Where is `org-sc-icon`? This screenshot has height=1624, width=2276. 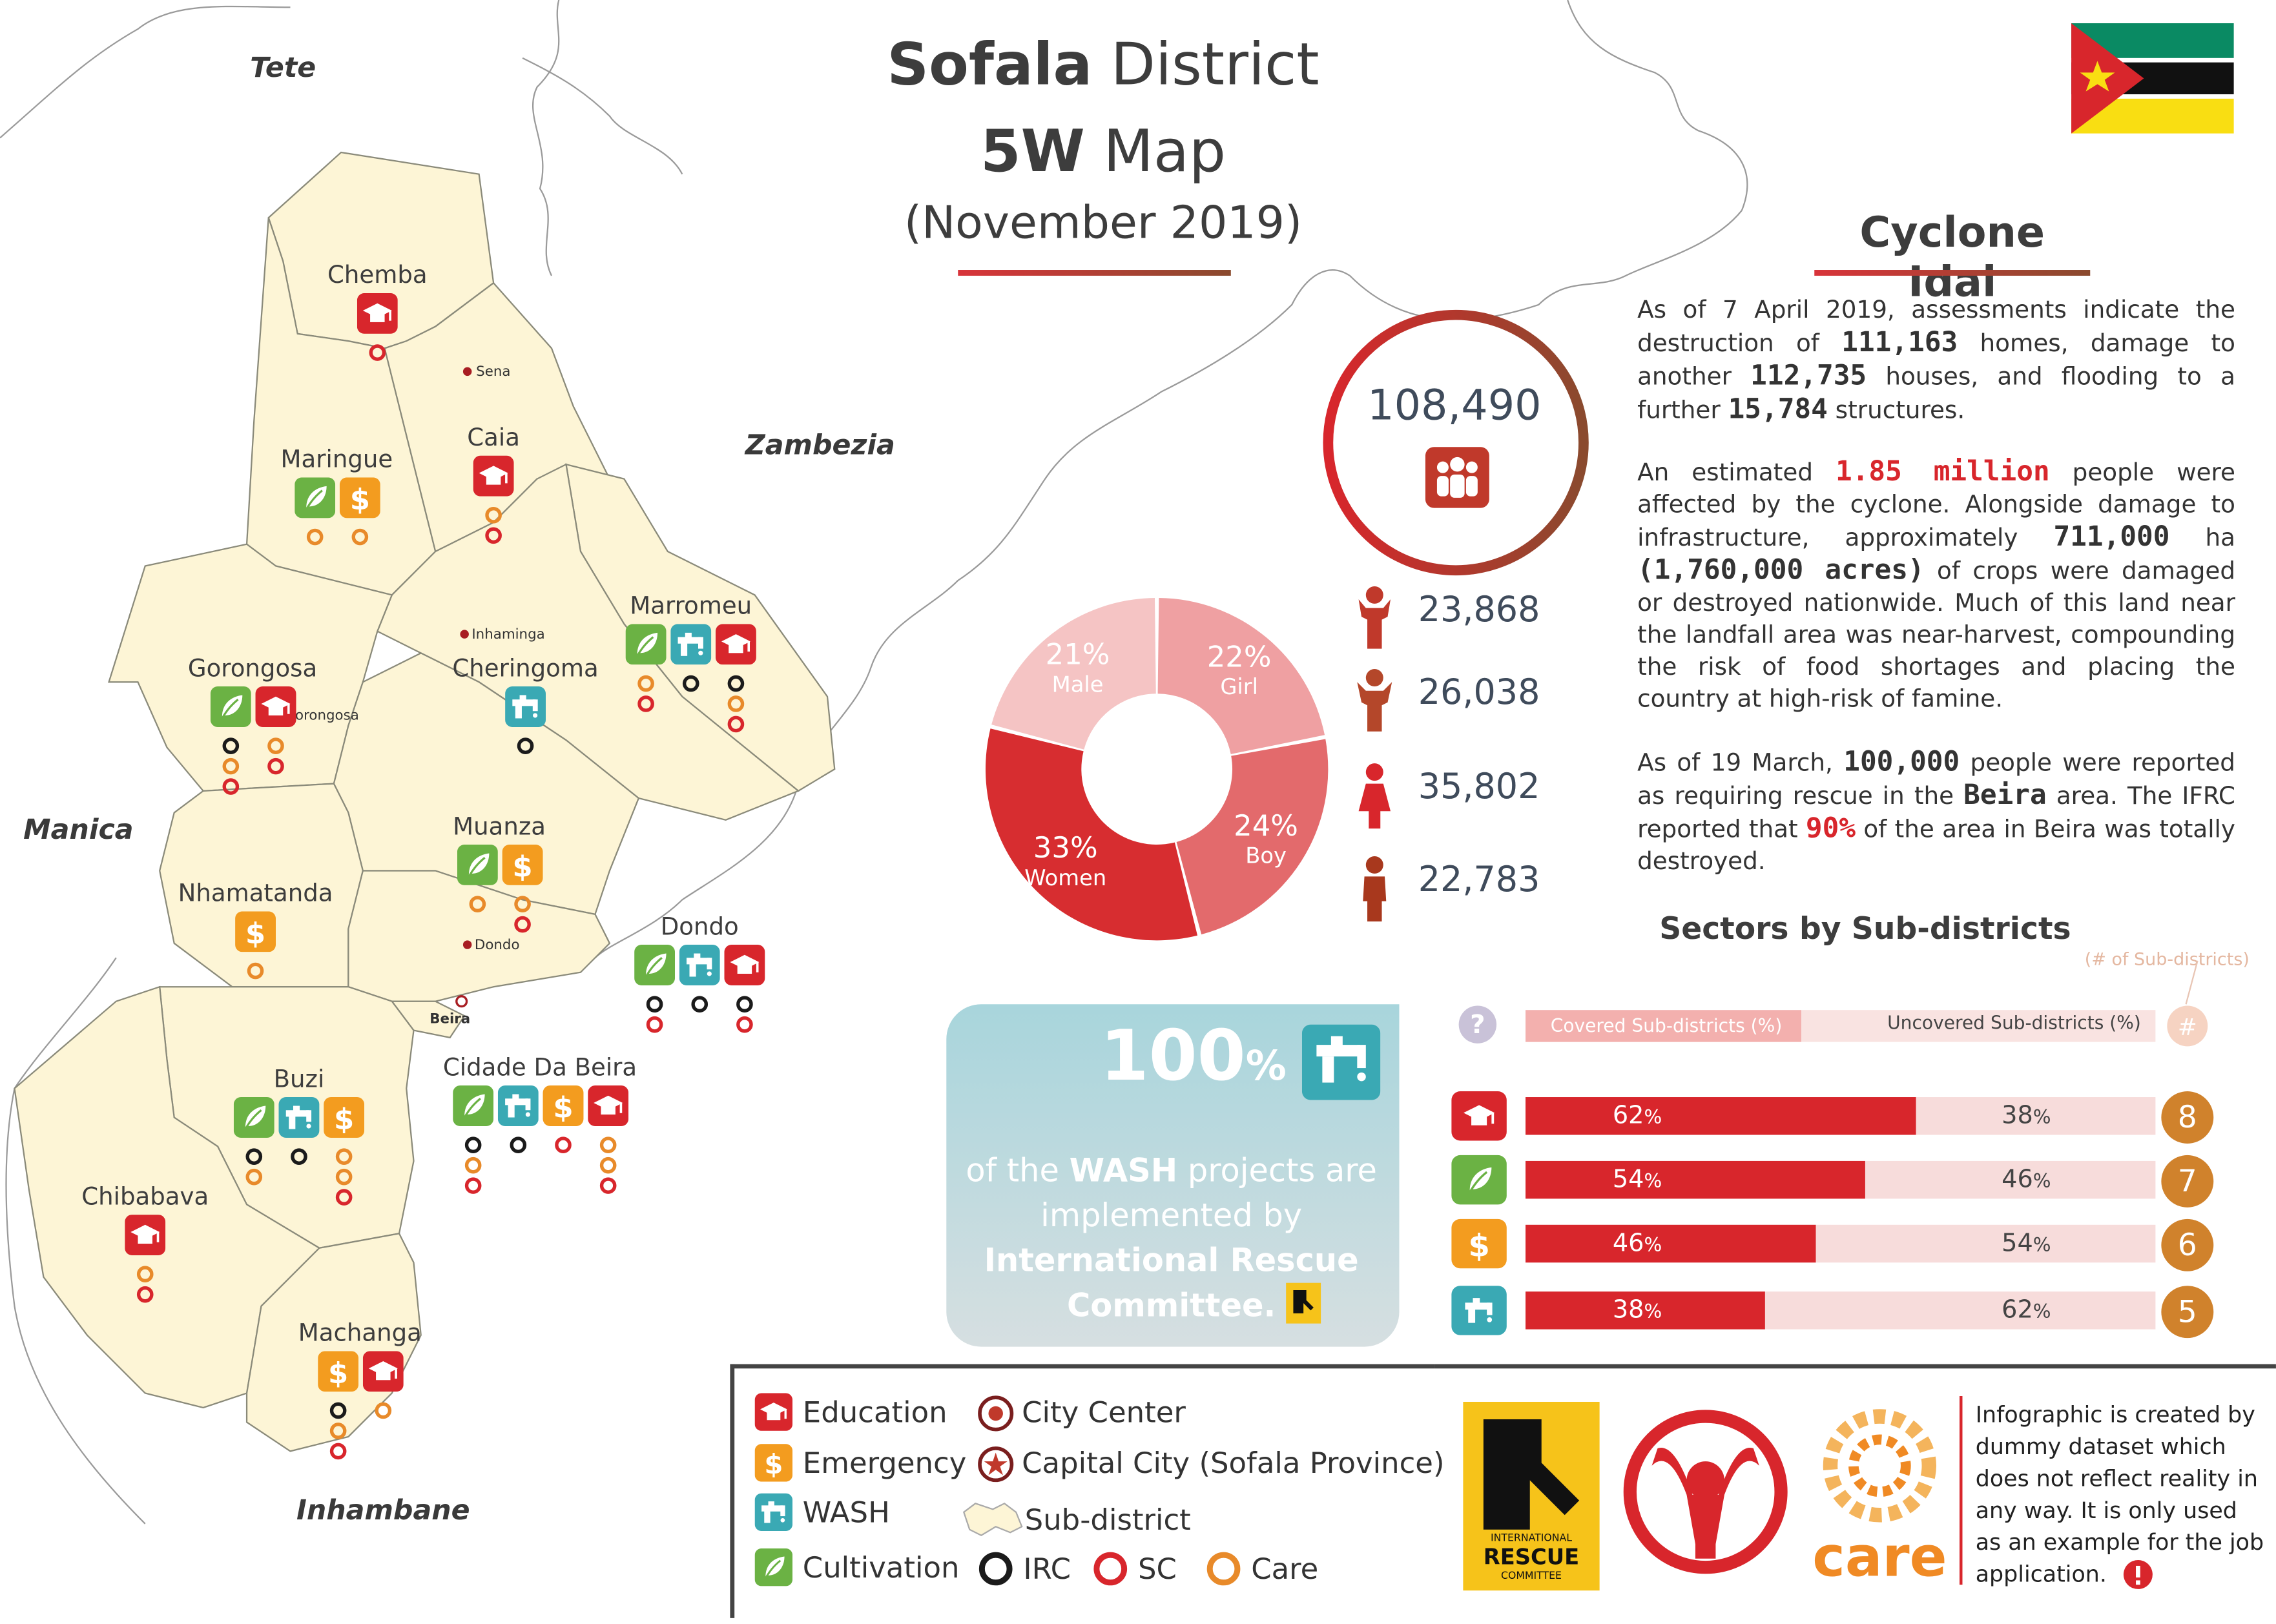
org-sc-icon is located at coordinates (1110, 1569).